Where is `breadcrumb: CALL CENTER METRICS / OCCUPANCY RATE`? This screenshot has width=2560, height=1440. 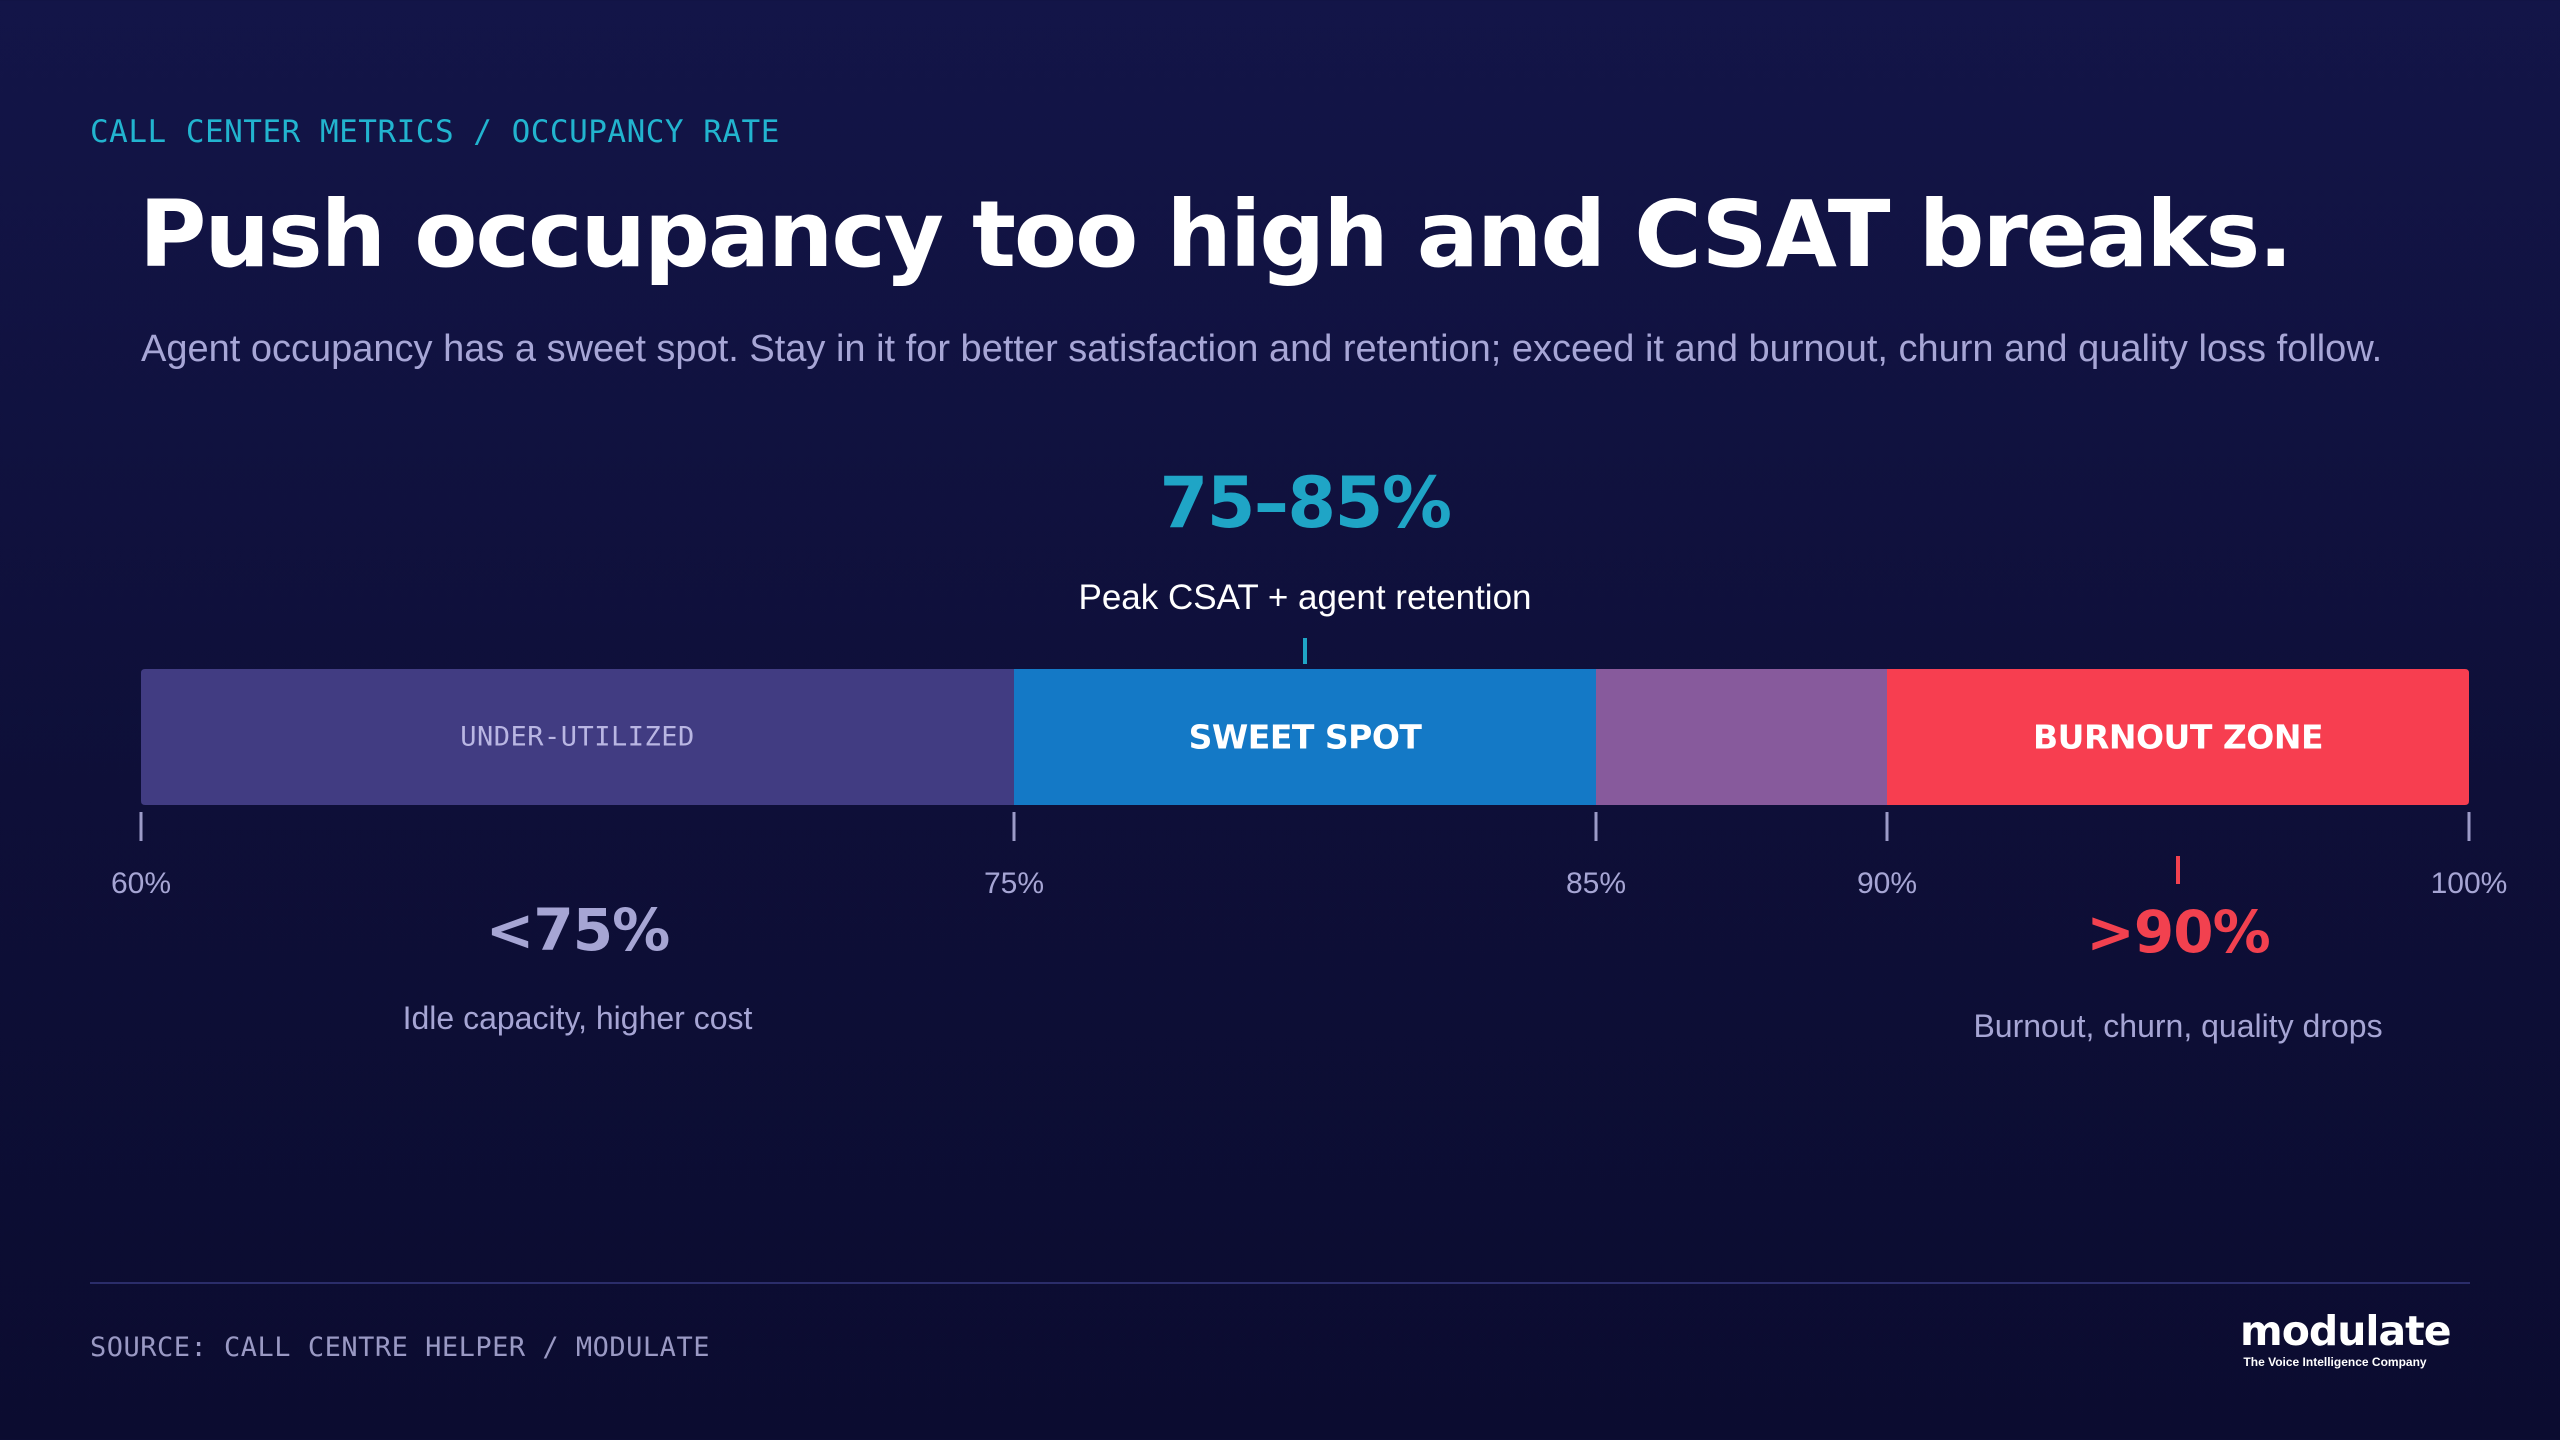
breadcrumb: CALL CENTER METRICS / OCCUPANCY RATE is located at coordinates (435, 132).